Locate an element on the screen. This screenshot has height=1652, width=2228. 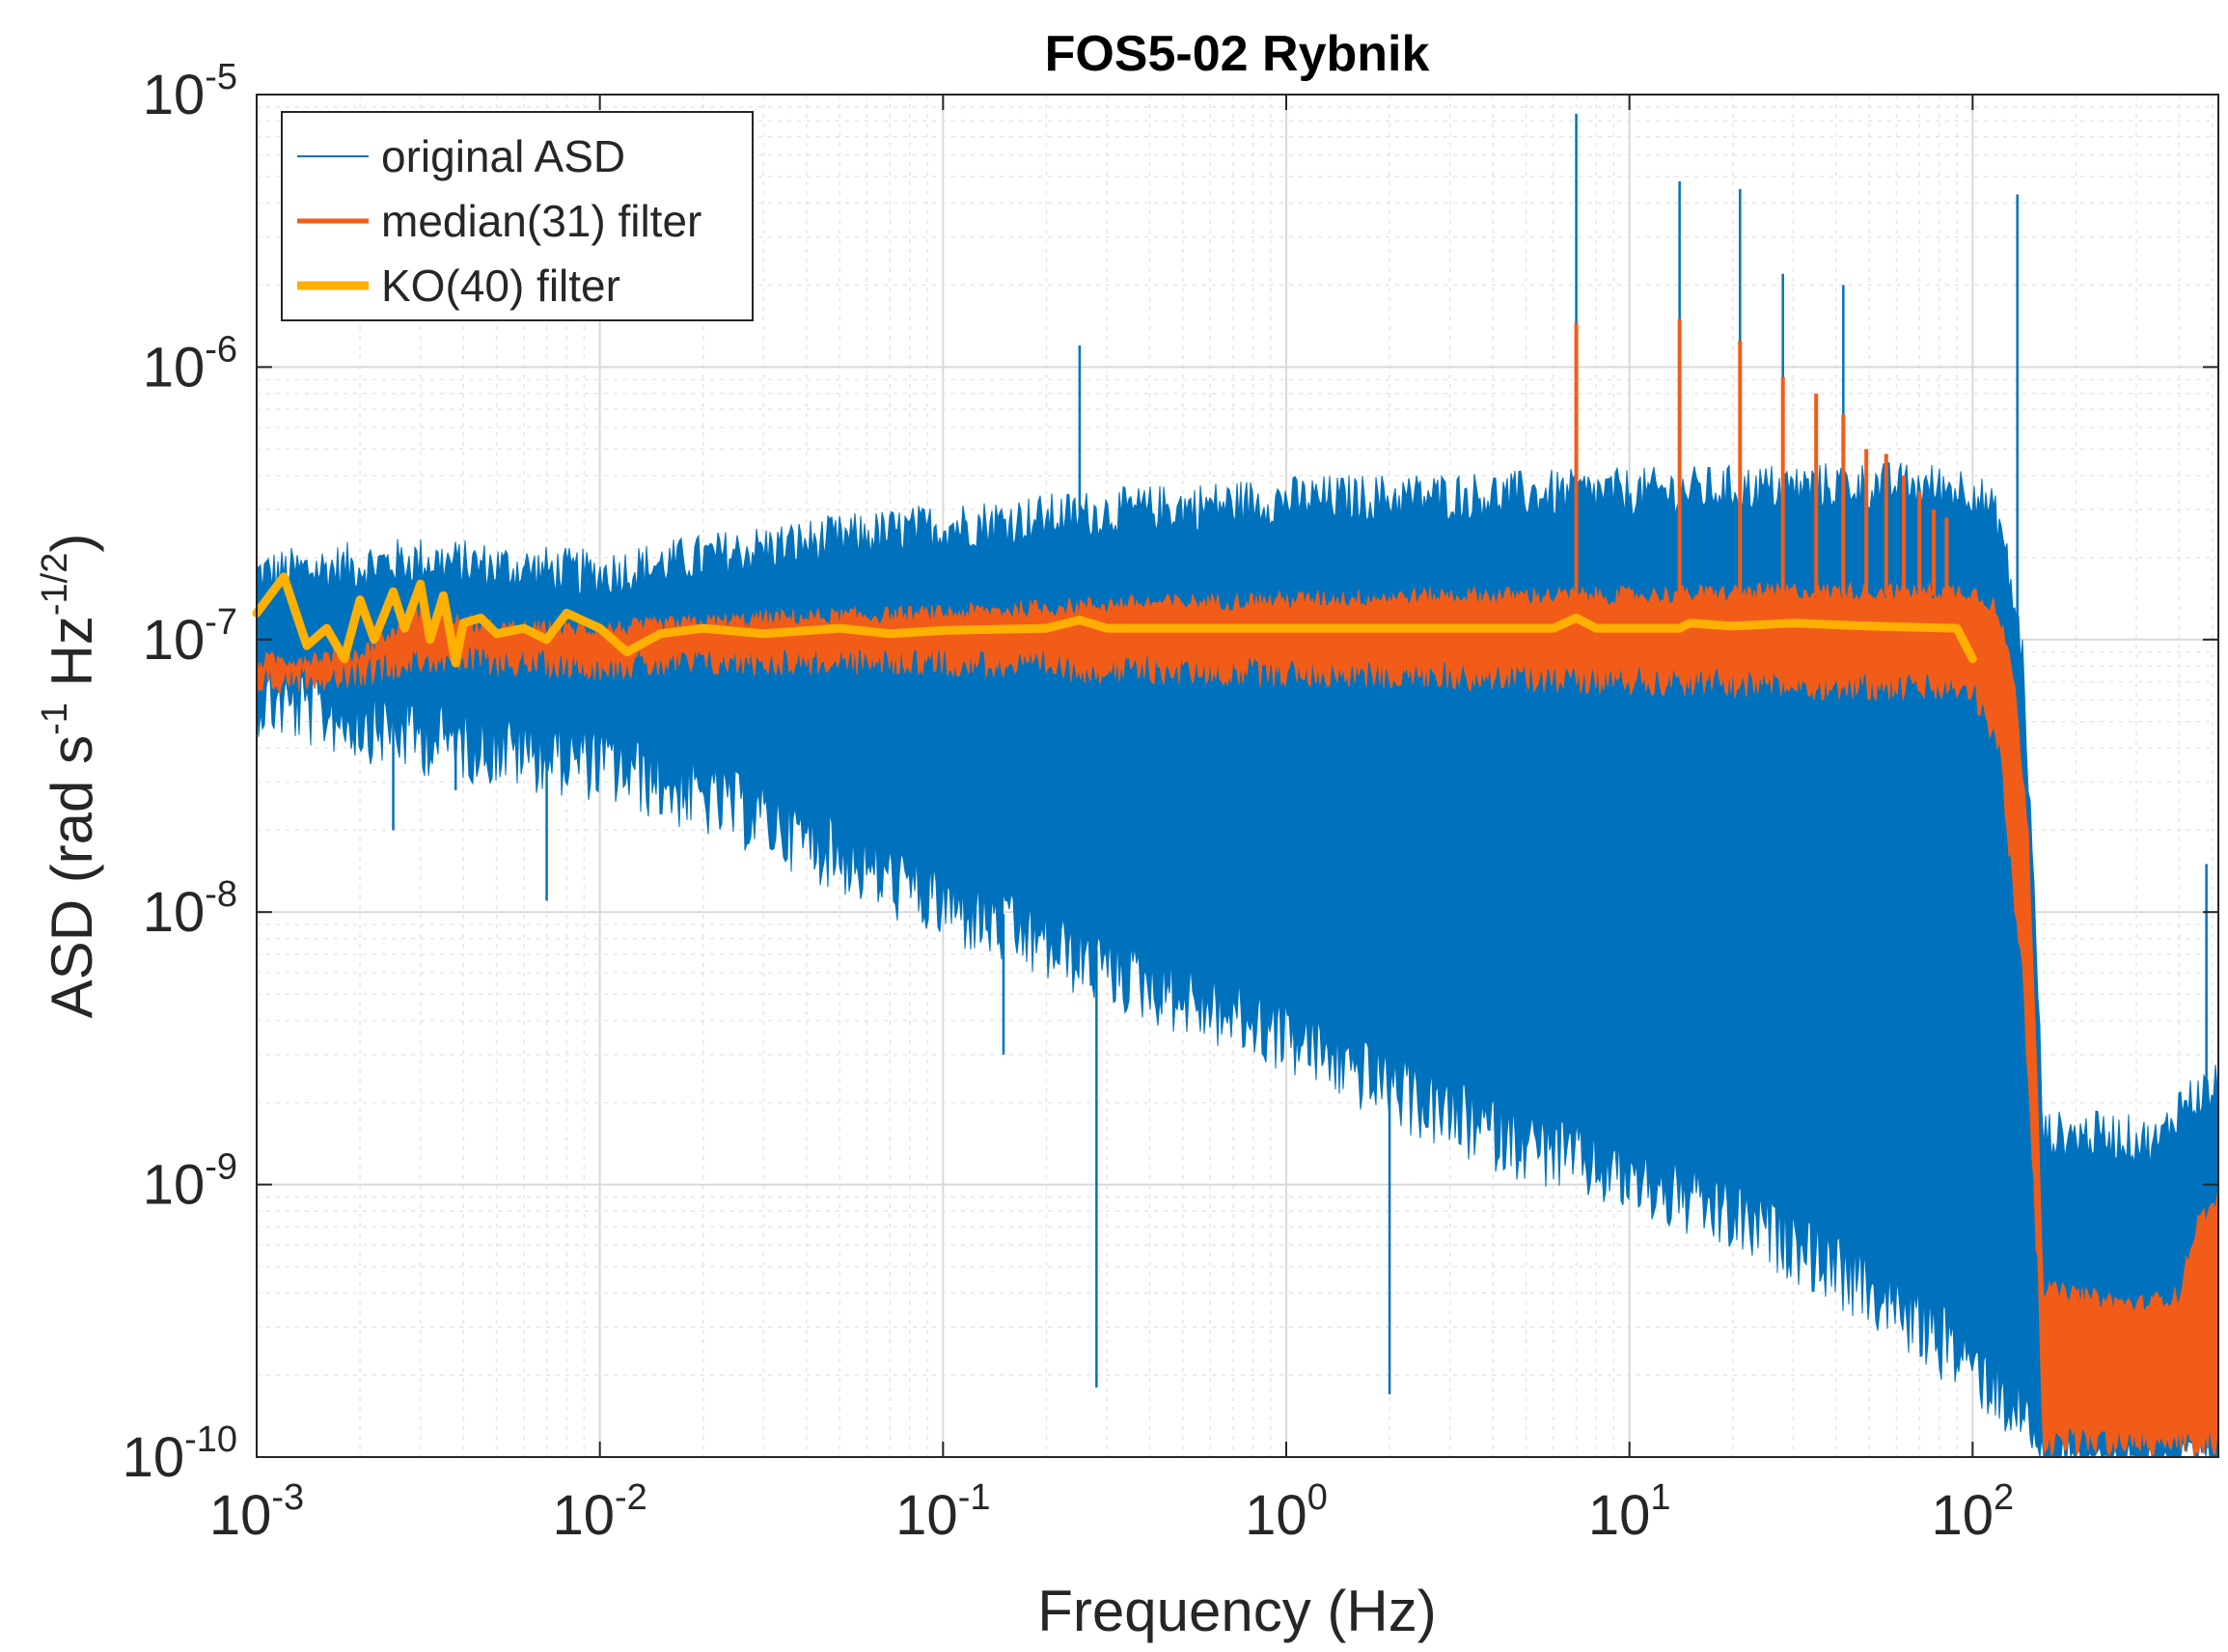
y-tick-label: 10⁻⁹ is located at coordinates (190, 1182).